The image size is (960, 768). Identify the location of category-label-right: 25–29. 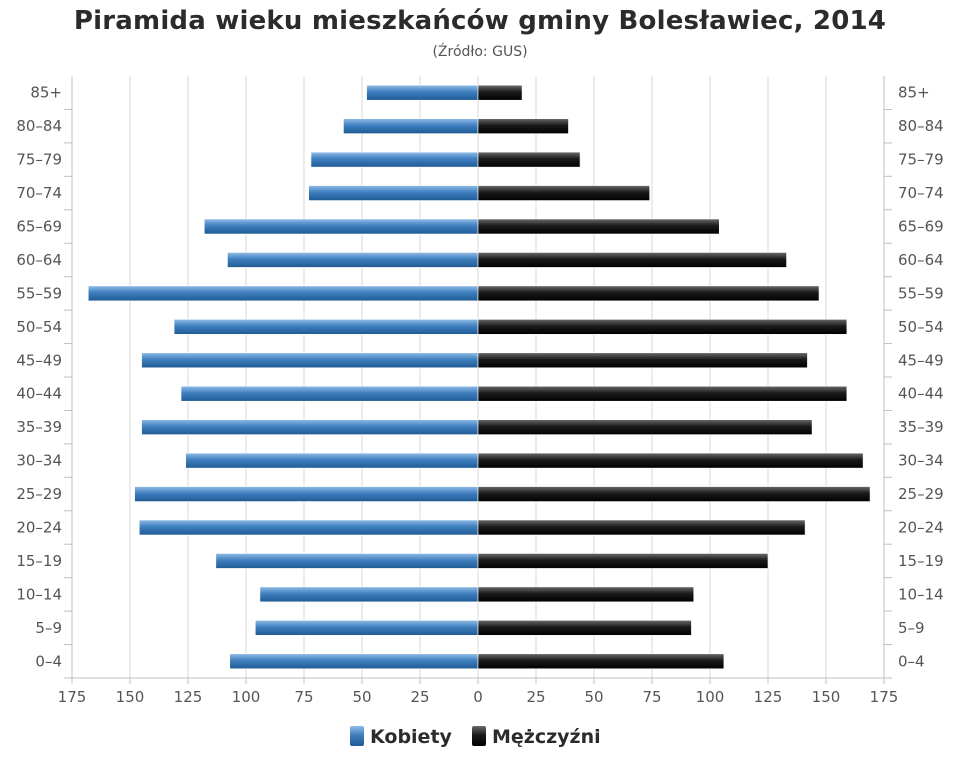
(921, 494).